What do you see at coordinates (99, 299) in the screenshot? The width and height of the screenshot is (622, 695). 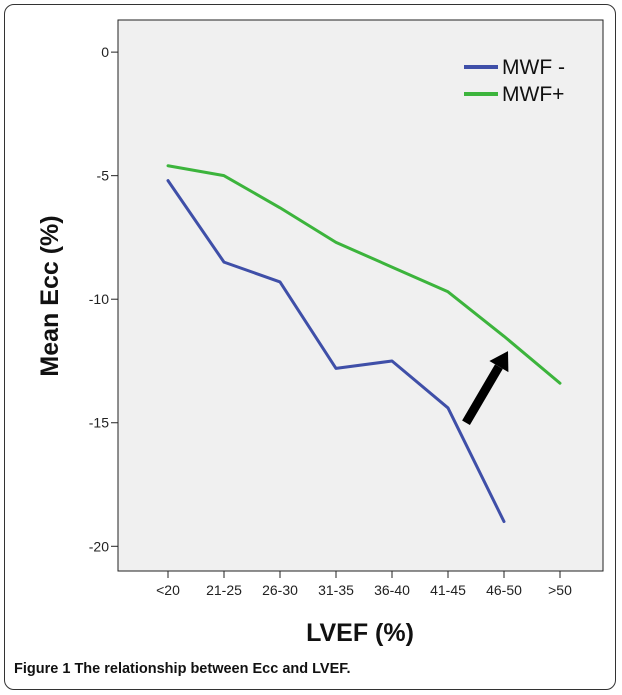 I see `y-tick-label: -10` at bounding box center [99, 299].